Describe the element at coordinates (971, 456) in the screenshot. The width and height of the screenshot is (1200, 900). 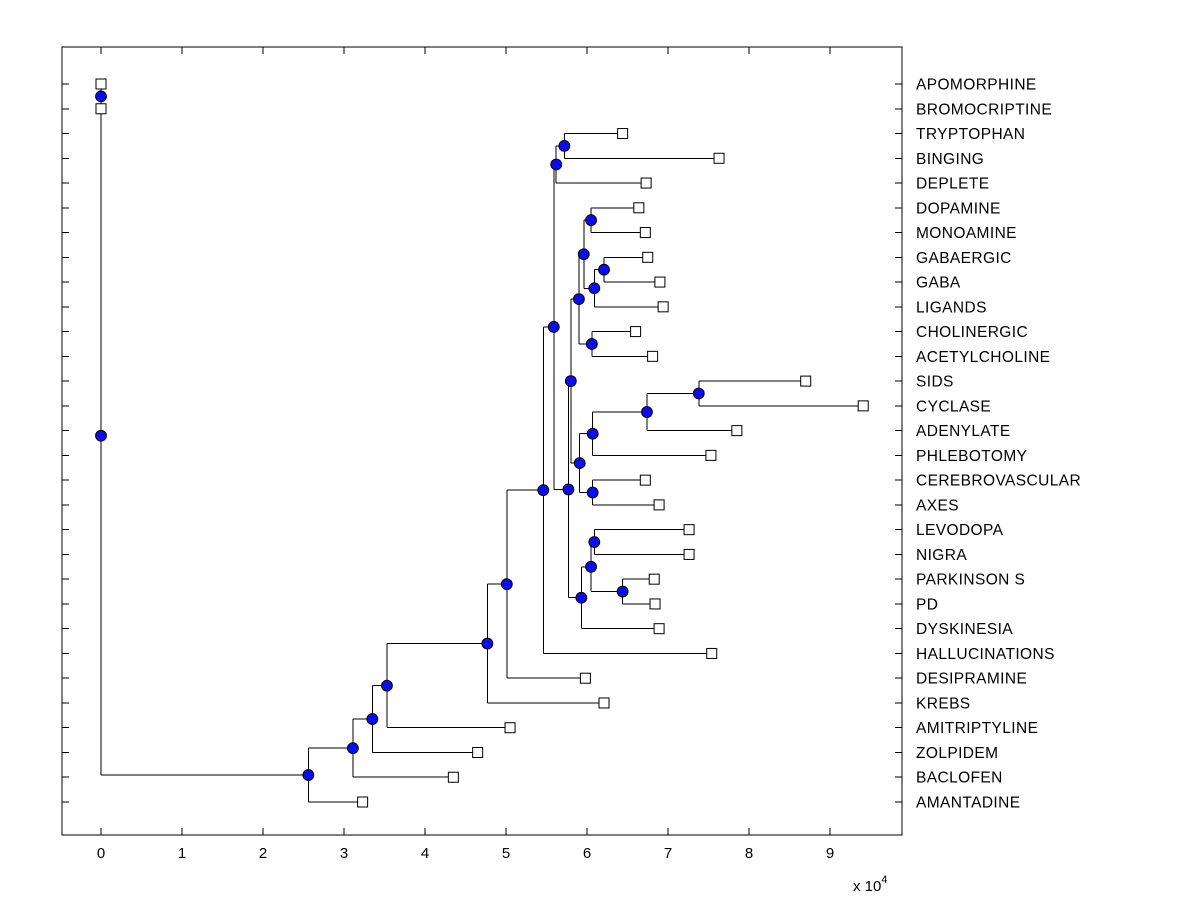
I see `leaf-label: PHLEBOTOMY` at that location.